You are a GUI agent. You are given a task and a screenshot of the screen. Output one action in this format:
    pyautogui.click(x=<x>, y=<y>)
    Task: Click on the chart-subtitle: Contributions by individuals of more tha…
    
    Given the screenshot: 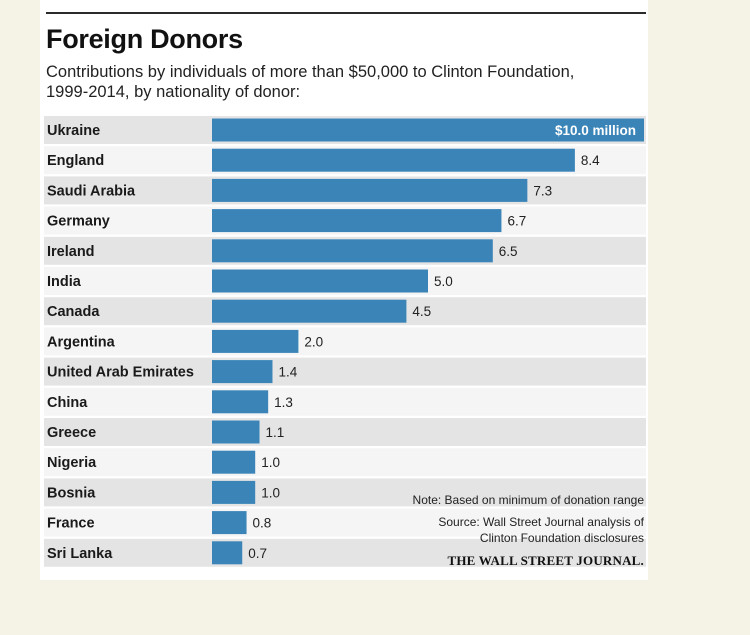 What is the action you would take?
    pyautogui.click(x=346, y=82)
    